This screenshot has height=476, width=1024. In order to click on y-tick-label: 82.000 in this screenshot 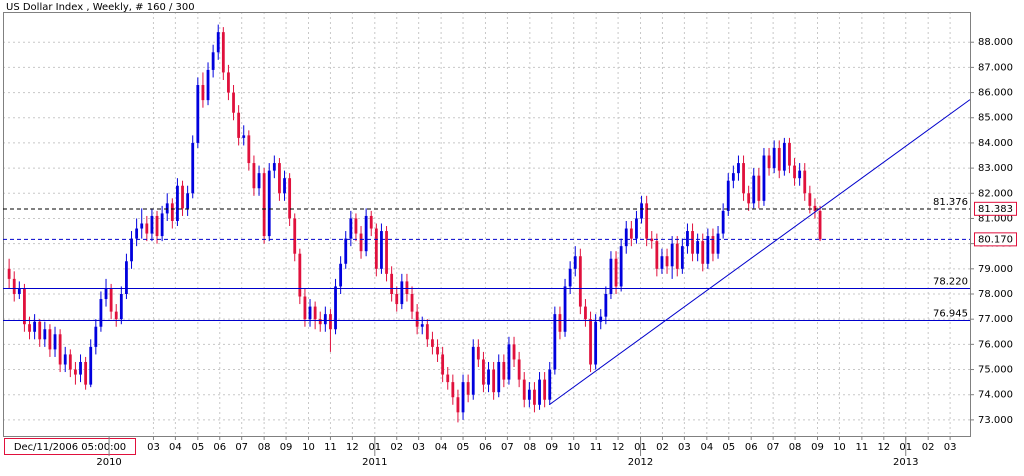, I will do `click(995, 193)`.